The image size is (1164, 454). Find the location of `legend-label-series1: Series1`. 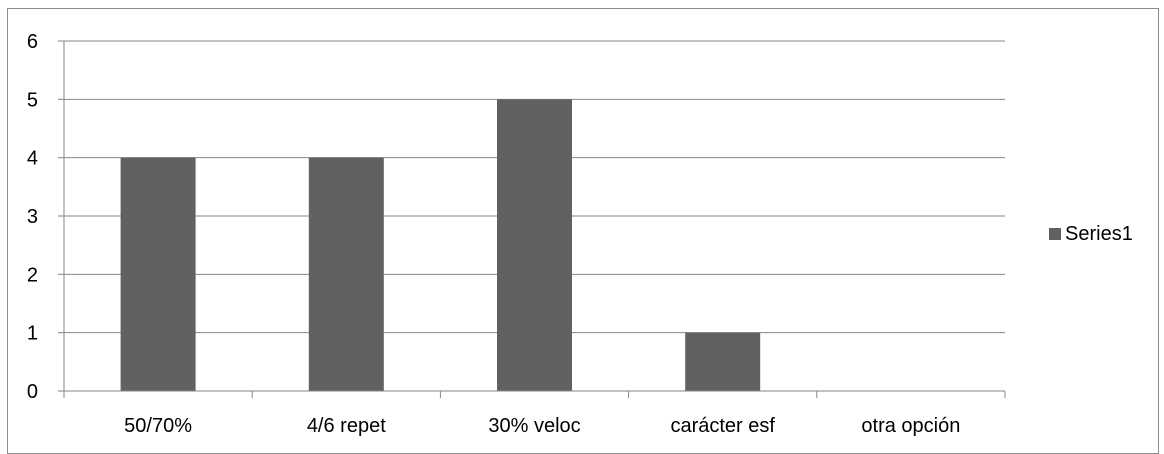

legend-label-series1: Series1 is located at coordinates (1099, 234).